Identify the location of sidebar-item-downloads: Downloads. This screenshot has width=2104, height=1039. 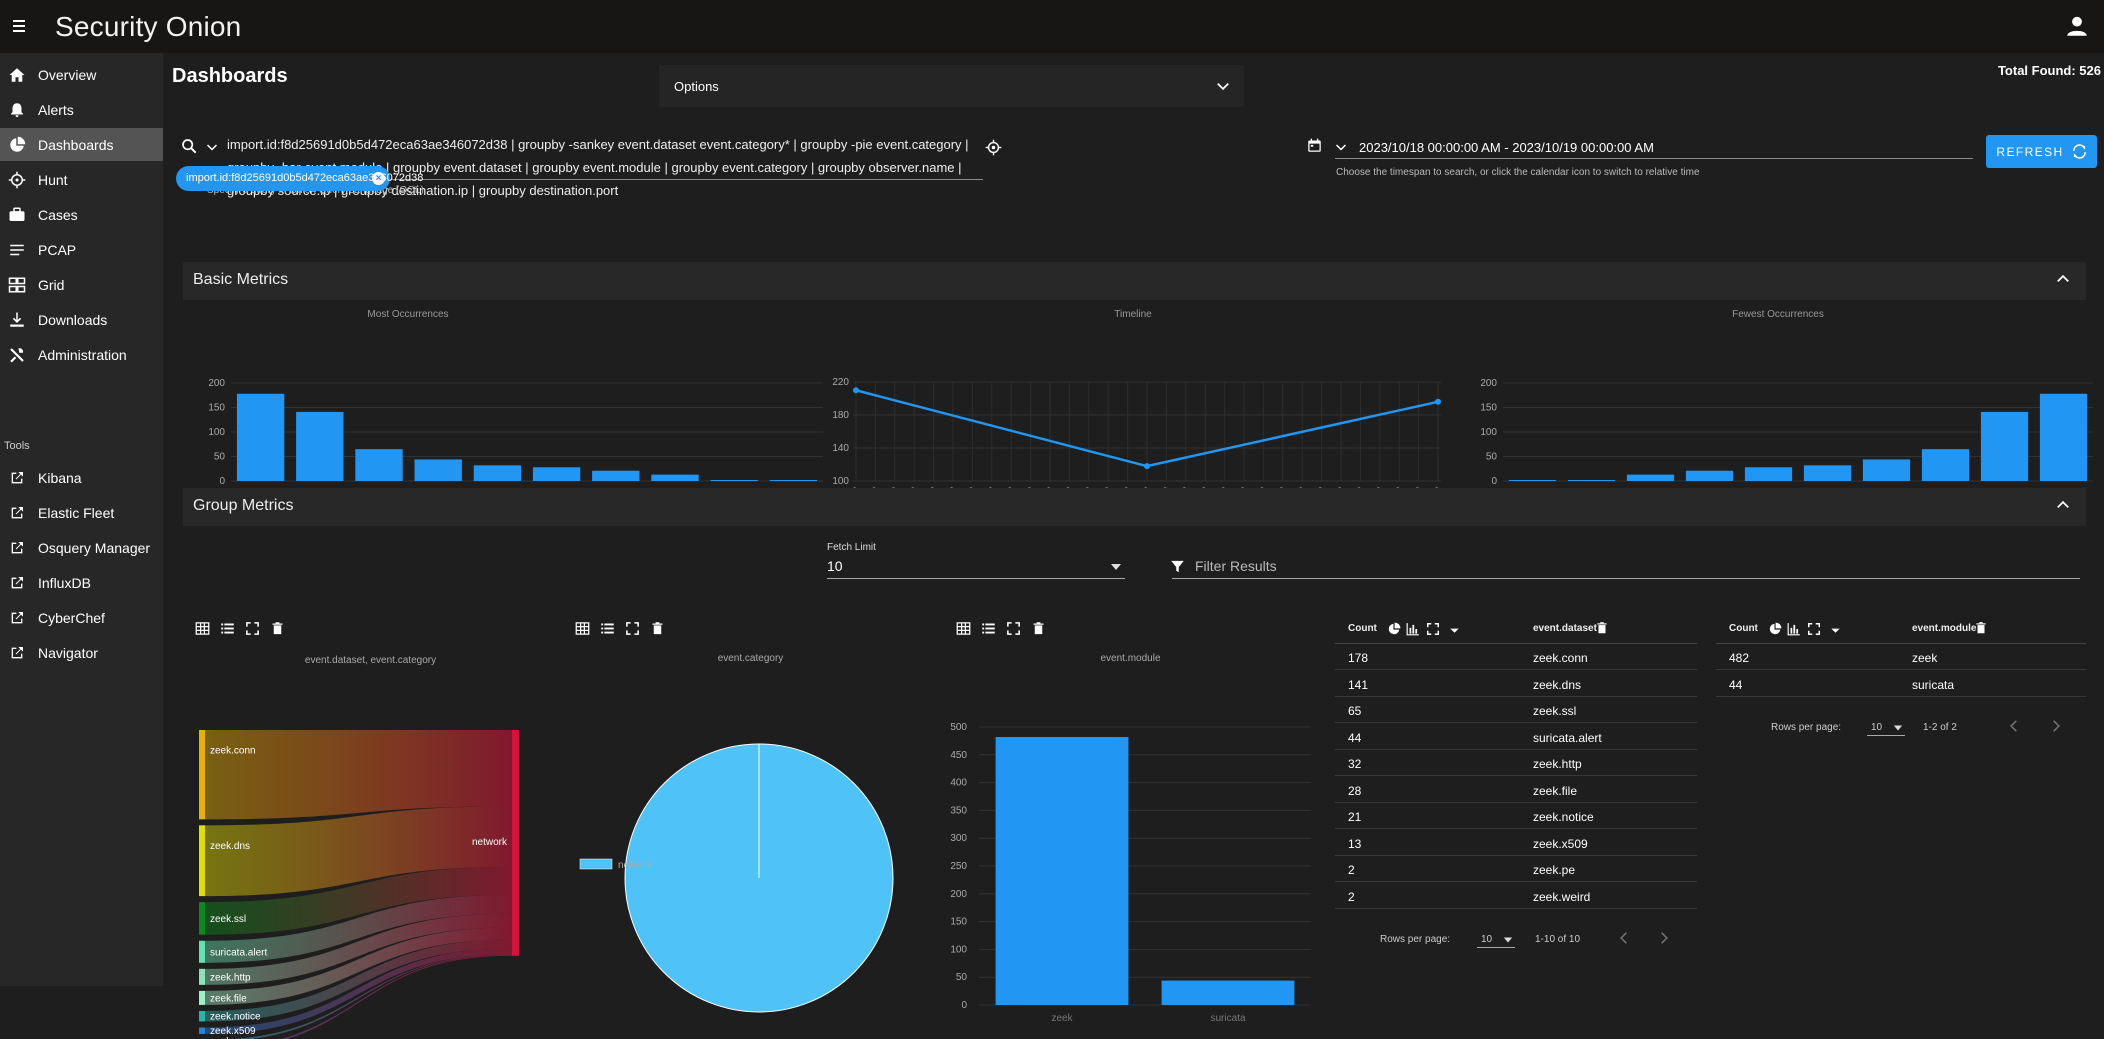
(81, 319).